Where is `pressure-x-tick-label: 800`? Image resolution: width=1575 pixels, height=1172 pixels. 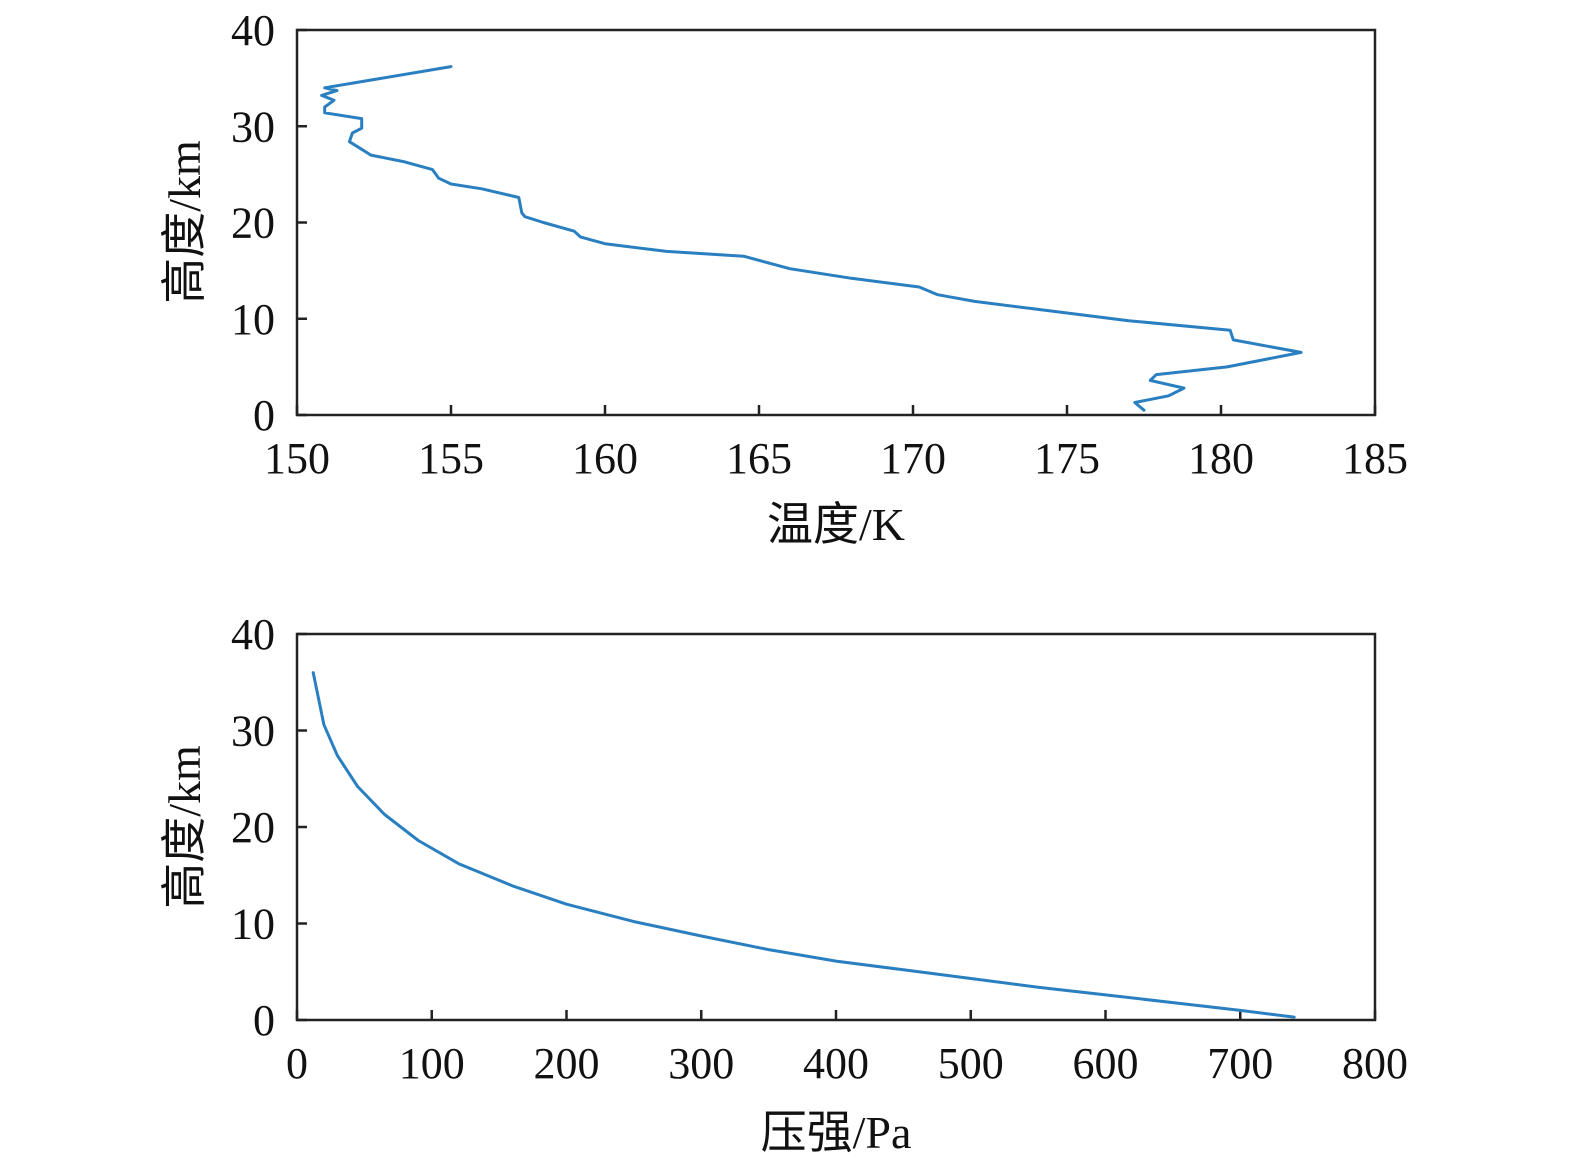
pressure-x-tick-label: 800 is located at coordinates (1375, 1063).